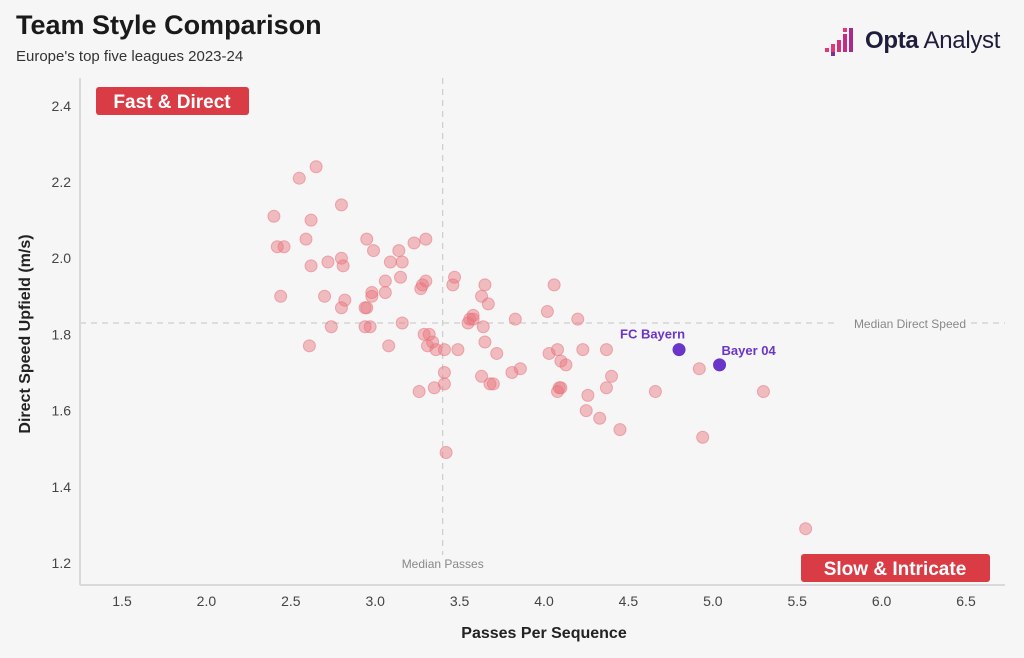 The height and width of the screenshot is (658, 1024). What do you see at coordinates (966, 601) in the screenshot?
I see `x-tick-label: 6.5` at bounding box center [966, 601].